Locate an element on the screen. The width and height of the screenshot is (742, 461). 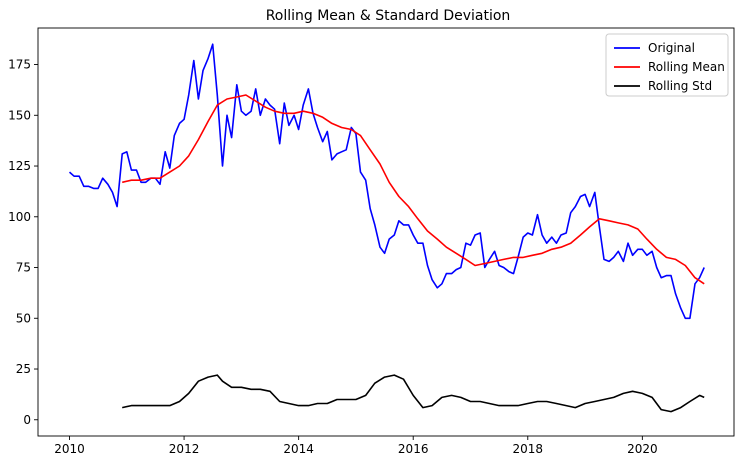
x-tick-label: 2014 is located at coordinates (298, 449).